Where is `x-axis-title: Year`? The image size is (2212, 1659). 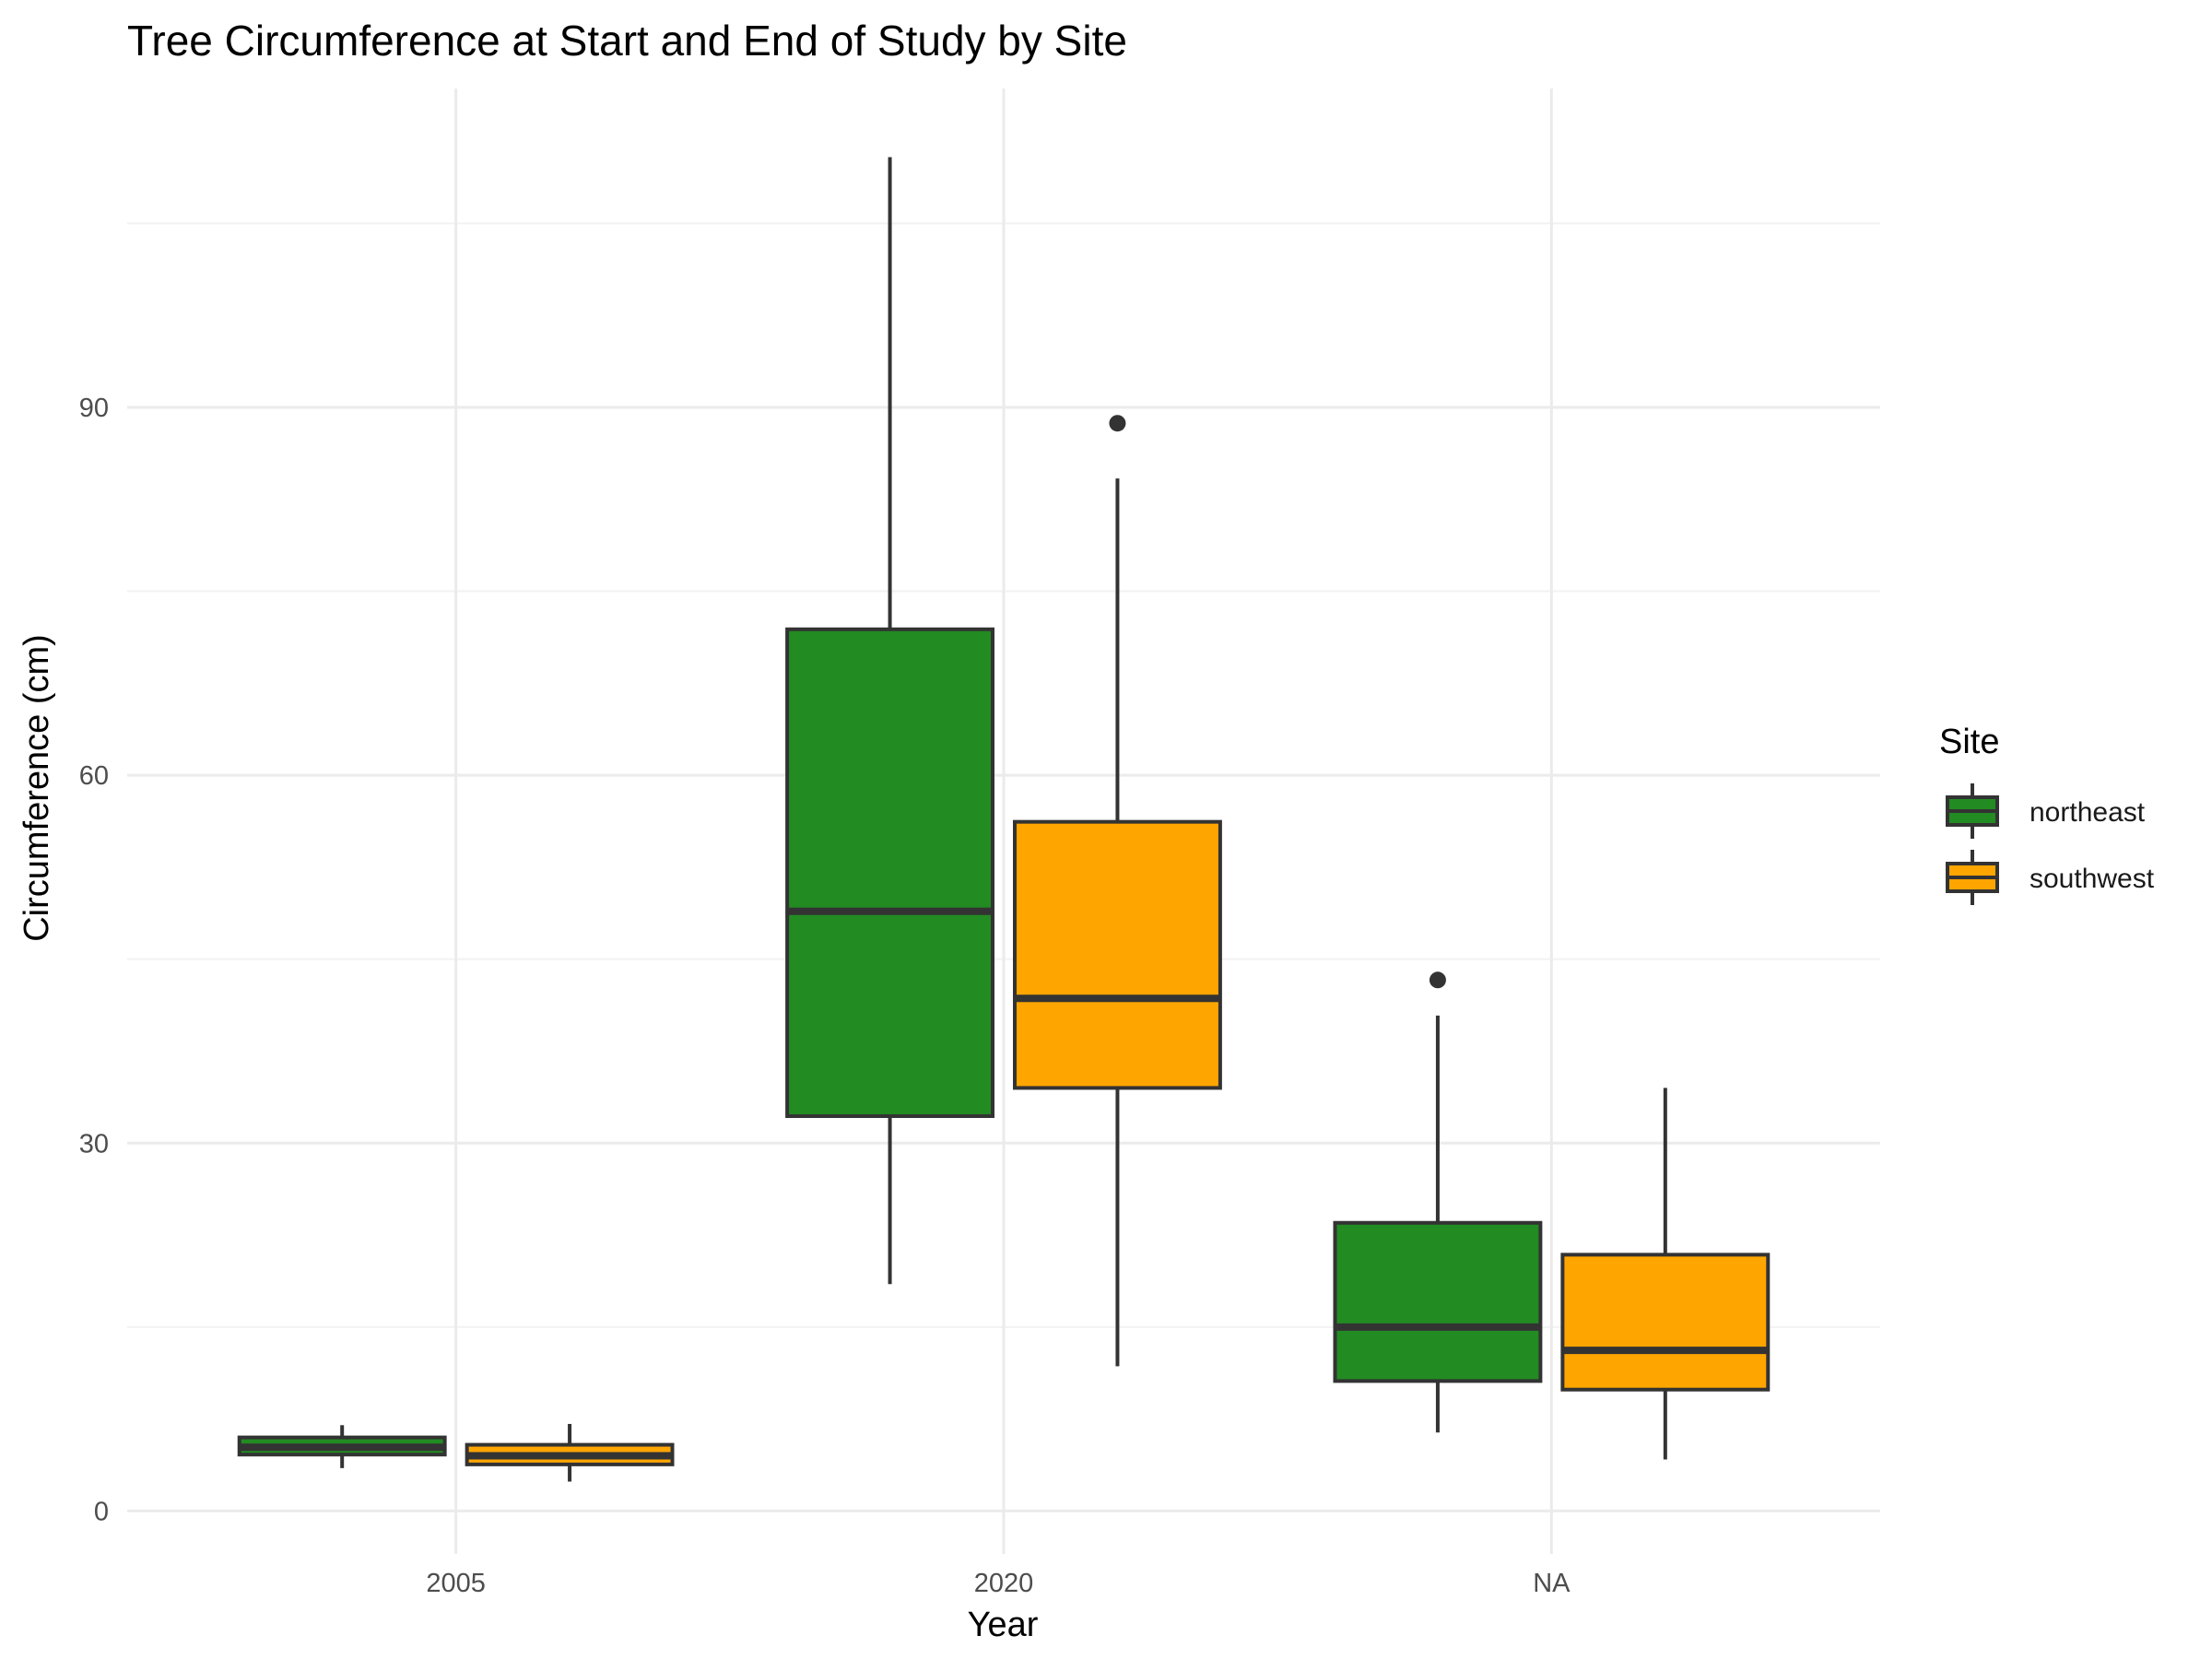 x-axis-title: Year is located at coordinates (1003, 1625).